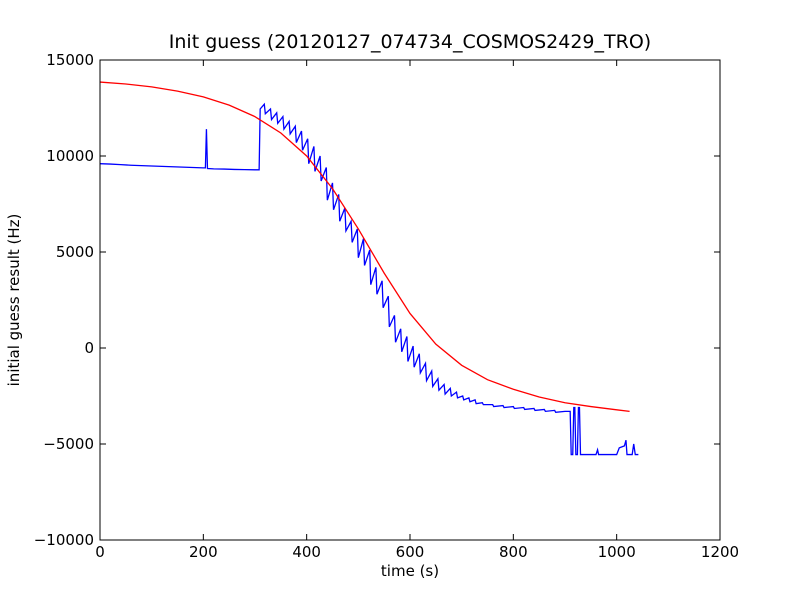 This screenshot has width=800, height=604. What do you see at coordinates (617, 552) in the screenshot?
I see `x-tick-label: 1000` at bounding box center [617, 552].